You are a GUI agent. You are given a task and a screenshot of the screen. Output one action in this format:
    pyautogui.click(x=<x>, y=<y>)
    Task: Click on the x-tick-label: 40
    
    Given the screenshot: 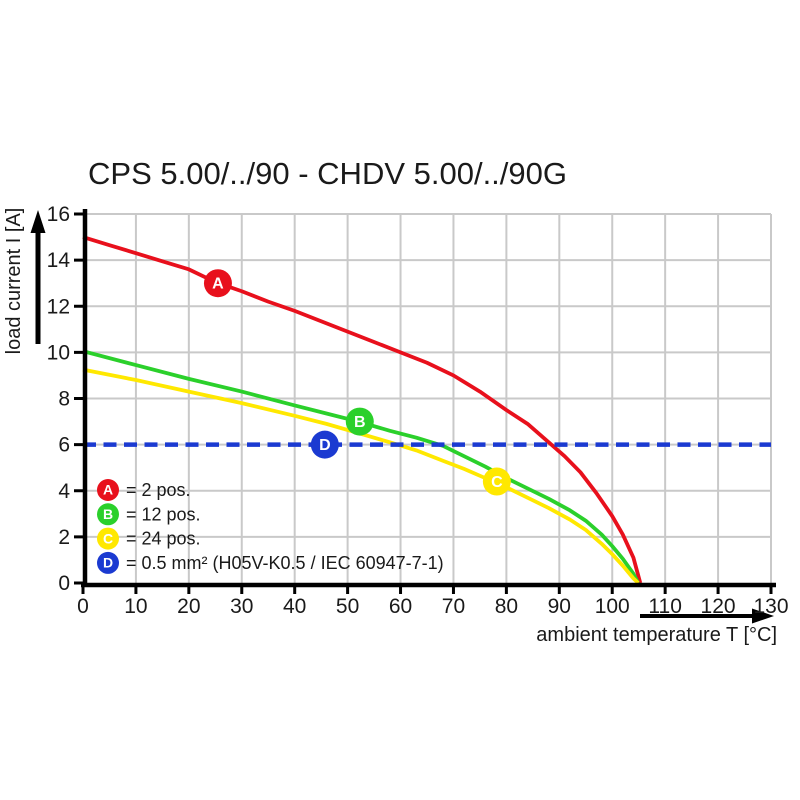 What is the action you would take?
    pyautogui.click(x=294, y=606)
    